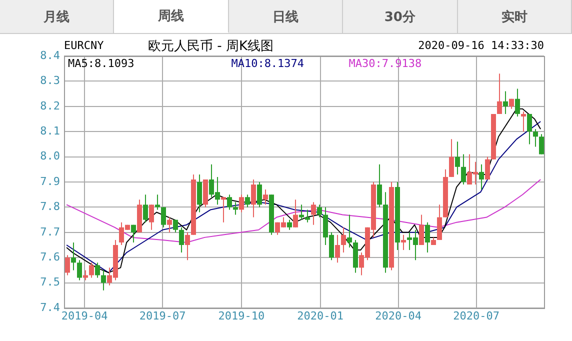 The width and height of the screenshot is (572, 341). I want to click on x-tick-label: 2020-07, so click(476, 315).